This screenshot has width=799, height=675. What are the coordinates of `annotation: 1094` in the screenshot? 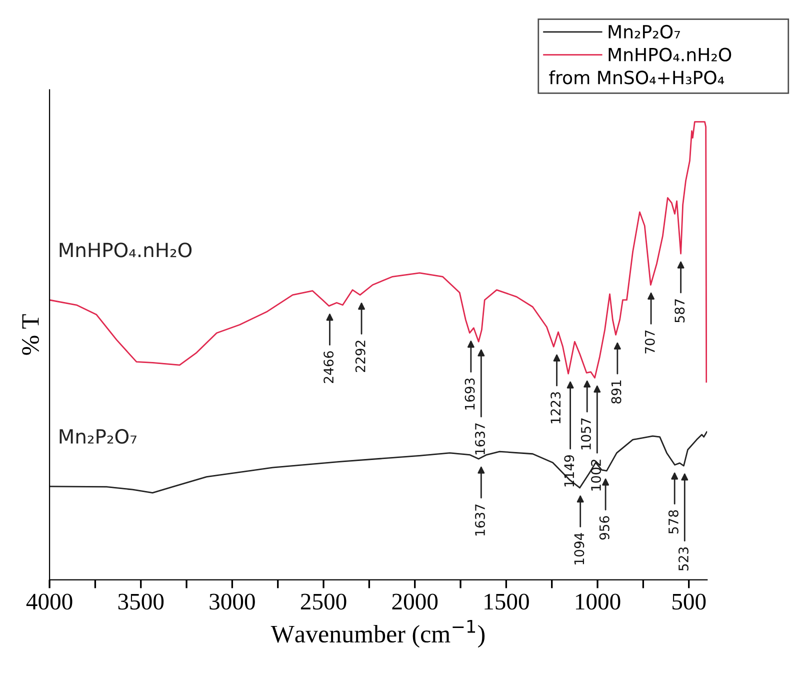 It's located at (579, 548).